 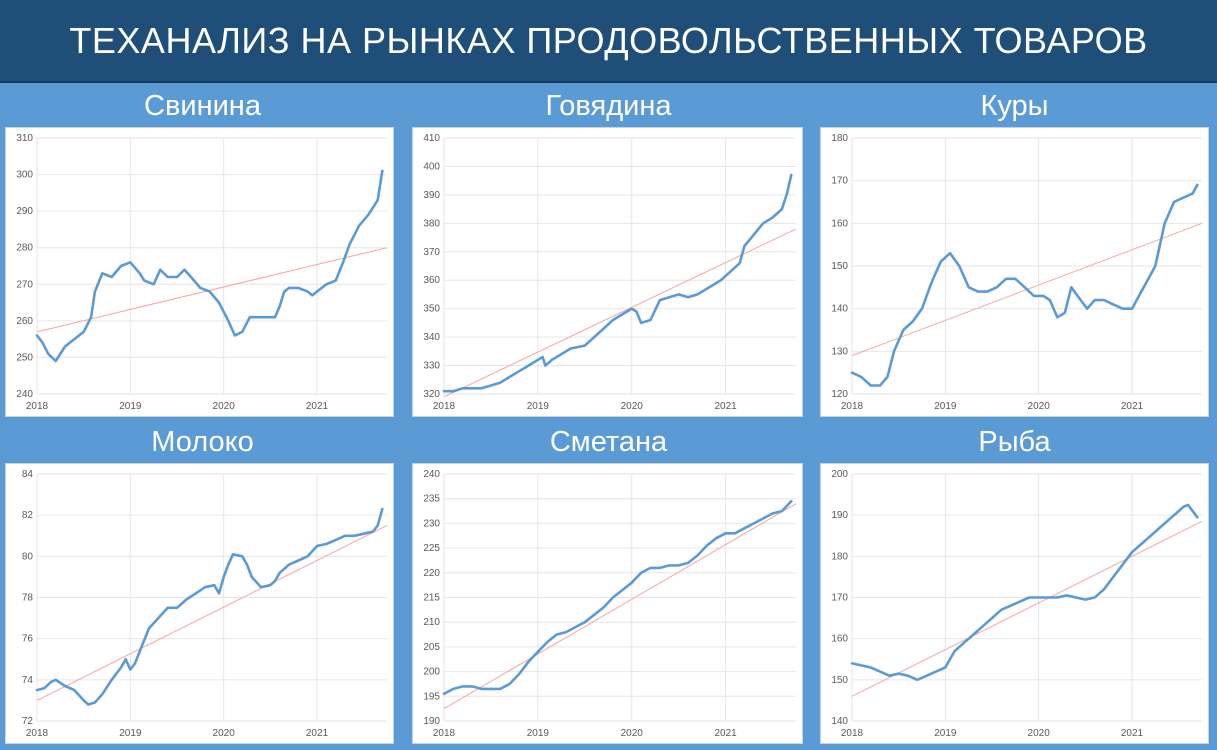 I want to click on y-tick-label: 410, so click(x=431, y=138).